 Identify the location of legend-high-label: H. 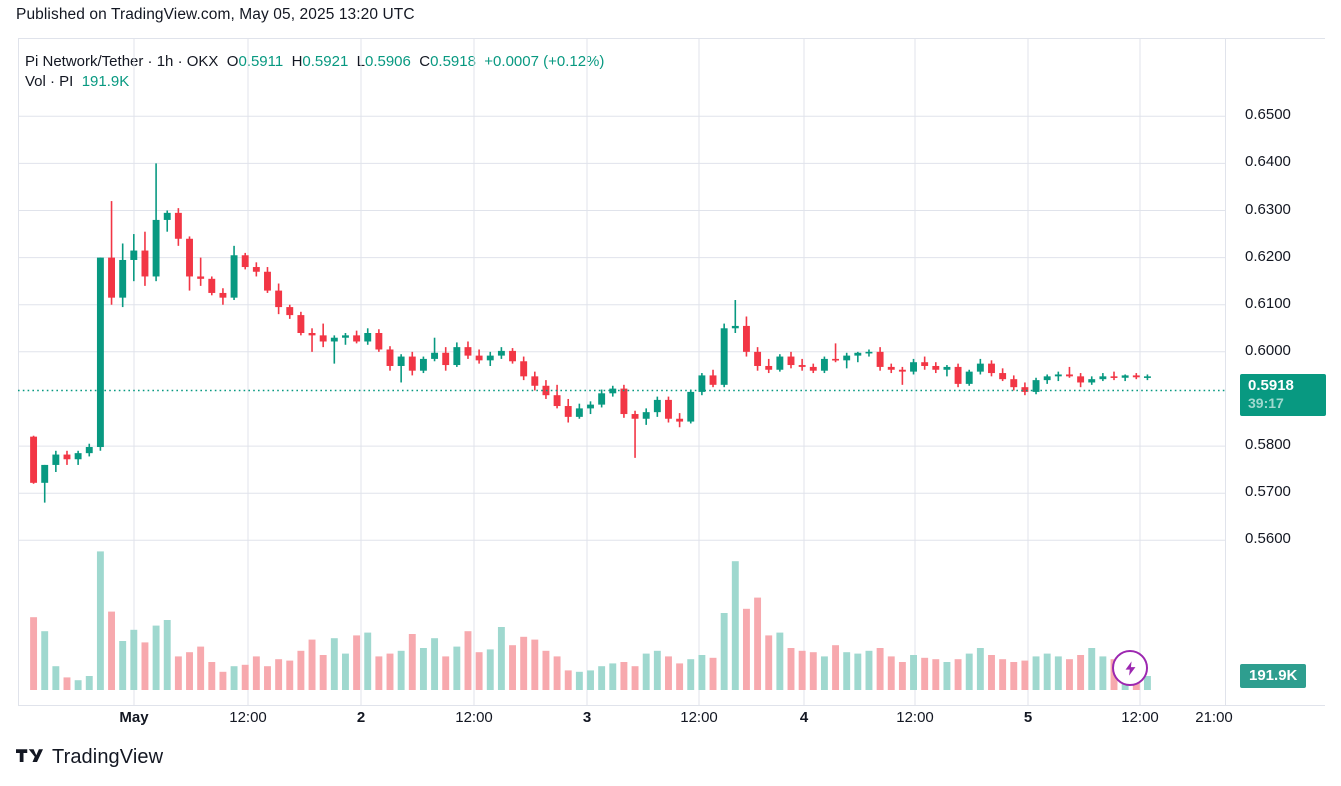
(297, 61).